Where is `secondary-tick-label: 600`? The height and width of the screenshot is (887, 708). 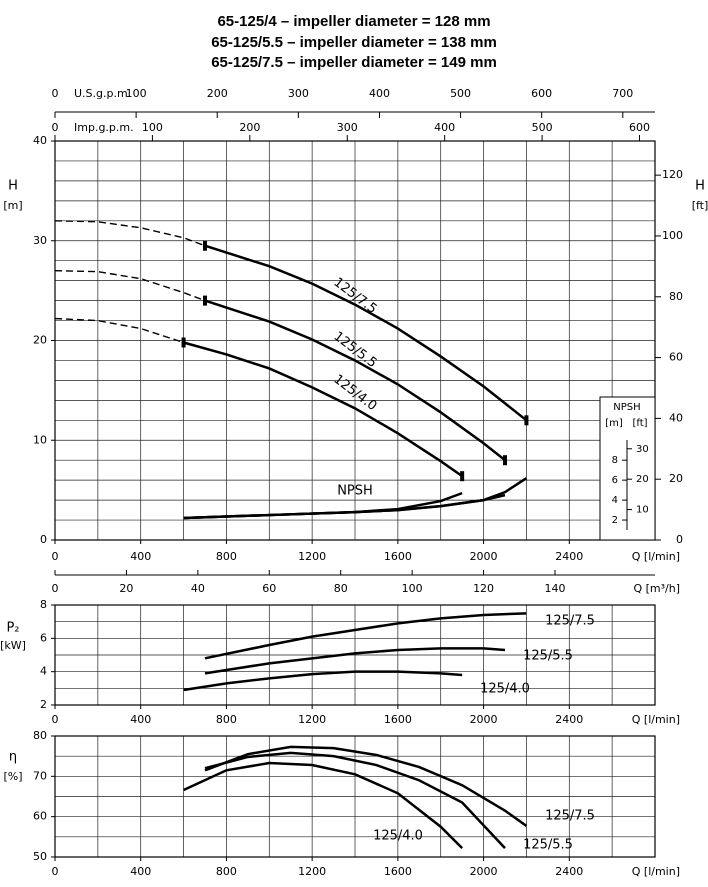 secondary-tick-label: 600 is located at coordinates (639, 127).